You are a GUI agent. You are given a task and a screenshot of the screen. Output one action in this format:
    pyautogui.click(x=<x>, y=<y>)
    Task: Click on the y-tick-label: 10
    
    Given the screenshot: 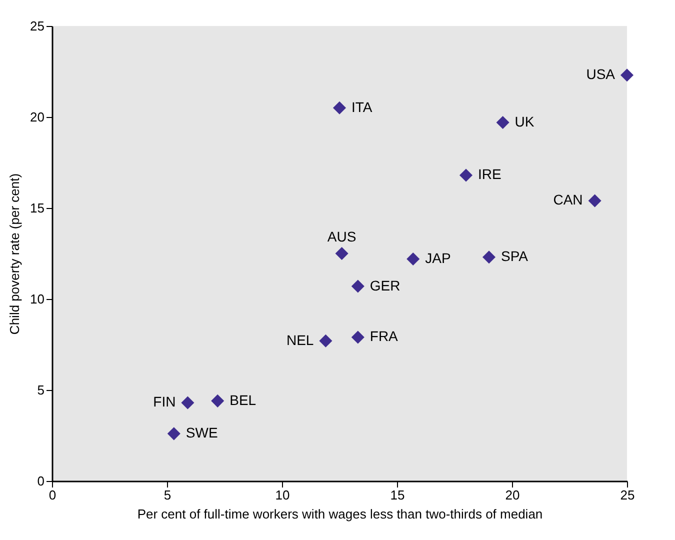 What is the action you would take?
    pyautogui.click(x=37, y=299)
    